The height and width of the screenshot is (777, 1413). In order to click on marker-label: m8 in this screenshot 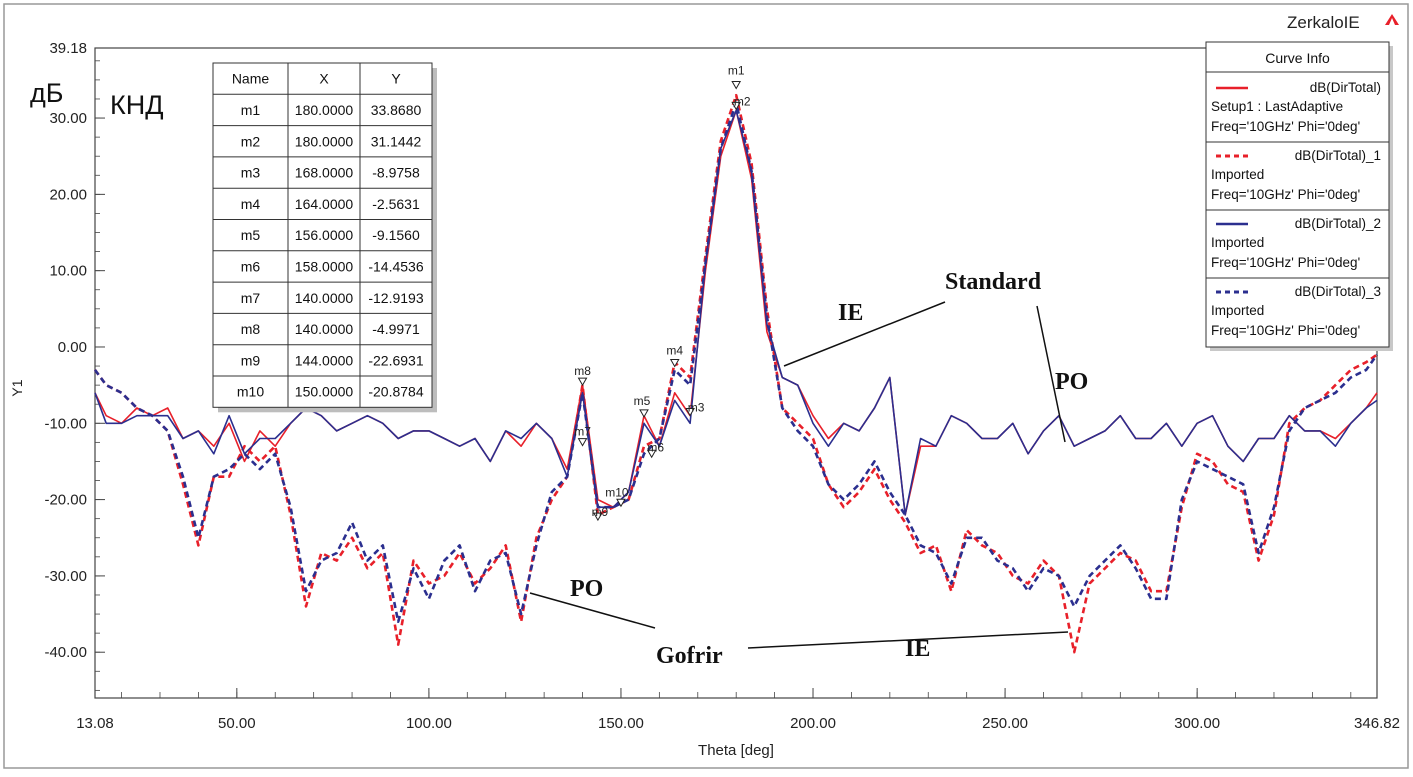, I will do `click(582, 371)`.